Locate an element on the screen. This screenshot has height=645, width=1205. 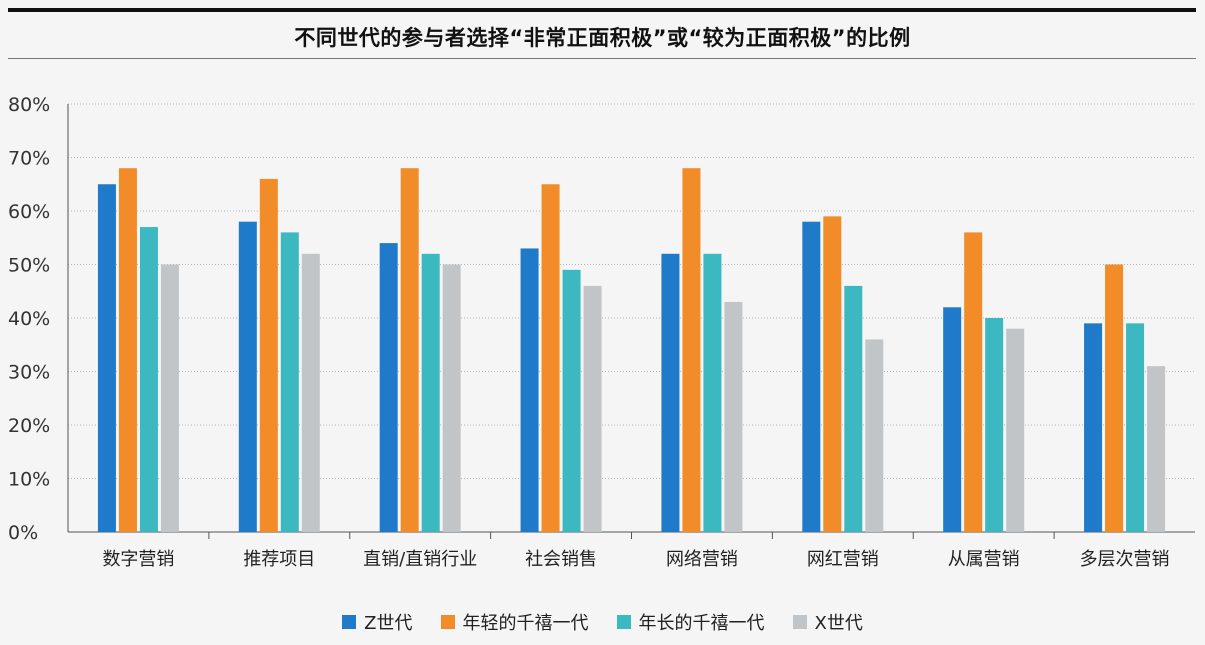
x-tick-label: 从属营销 is located at coordinates (984, 559).